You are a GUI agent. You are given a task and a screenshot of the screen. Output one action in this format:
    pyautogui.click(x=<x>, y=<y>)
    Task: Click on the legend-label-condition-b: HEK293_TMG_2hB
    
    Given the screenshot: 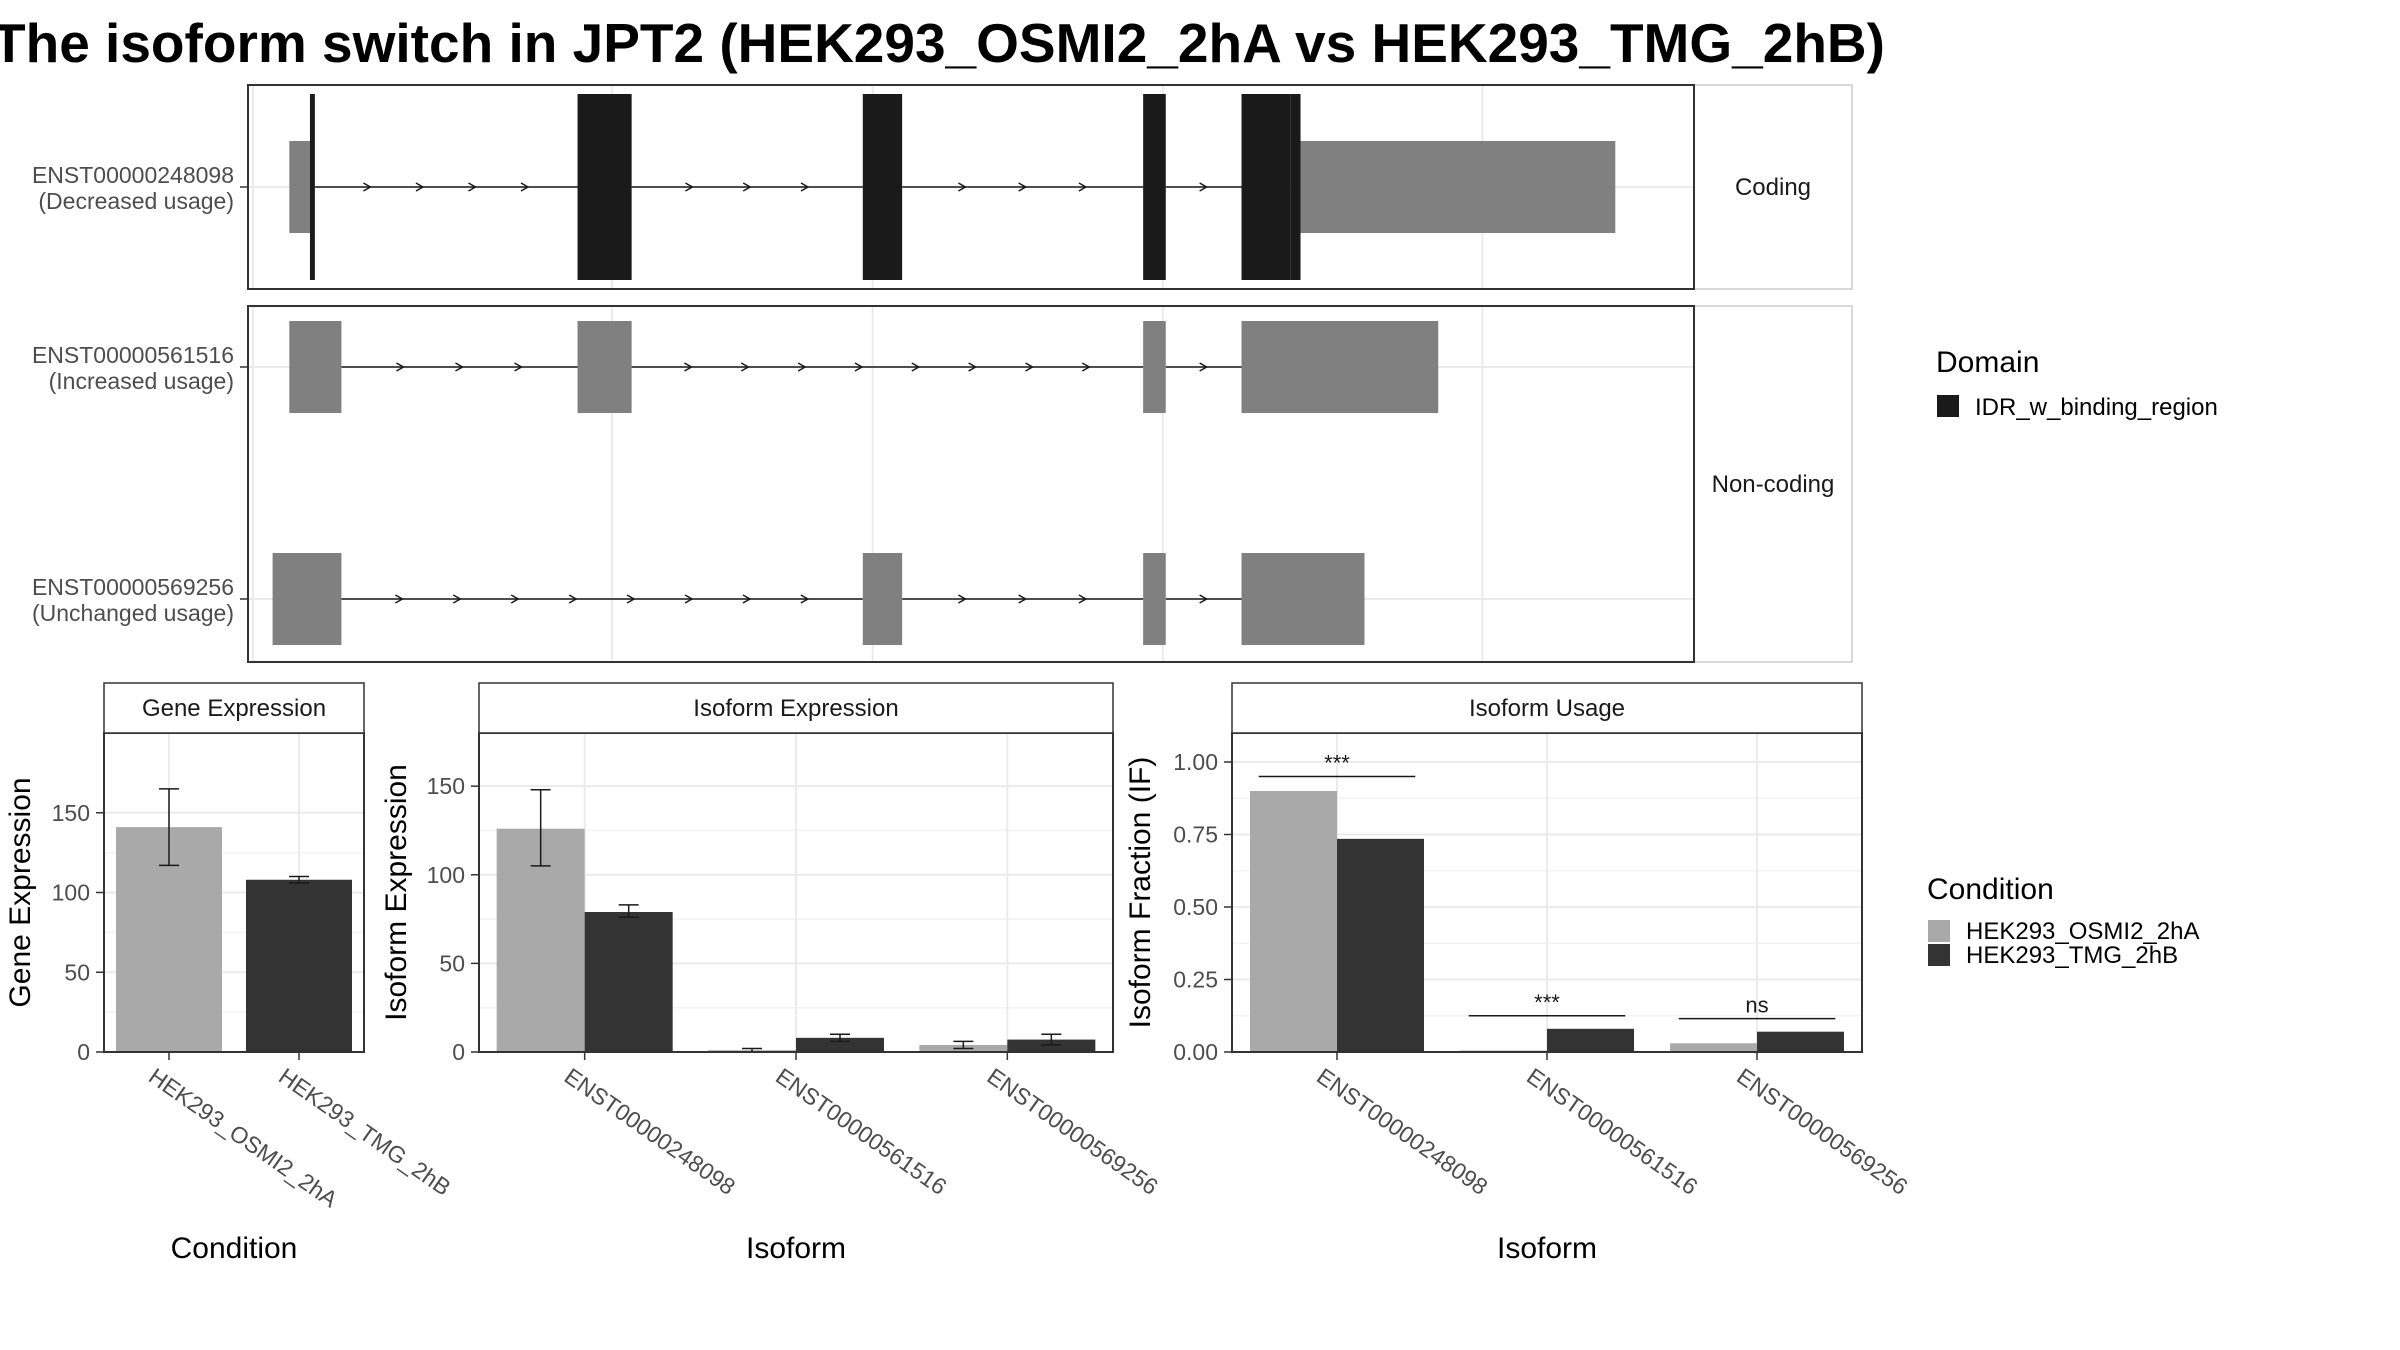 What is the action you would take?
    pyautogui.click(x=2072, y=955)
    